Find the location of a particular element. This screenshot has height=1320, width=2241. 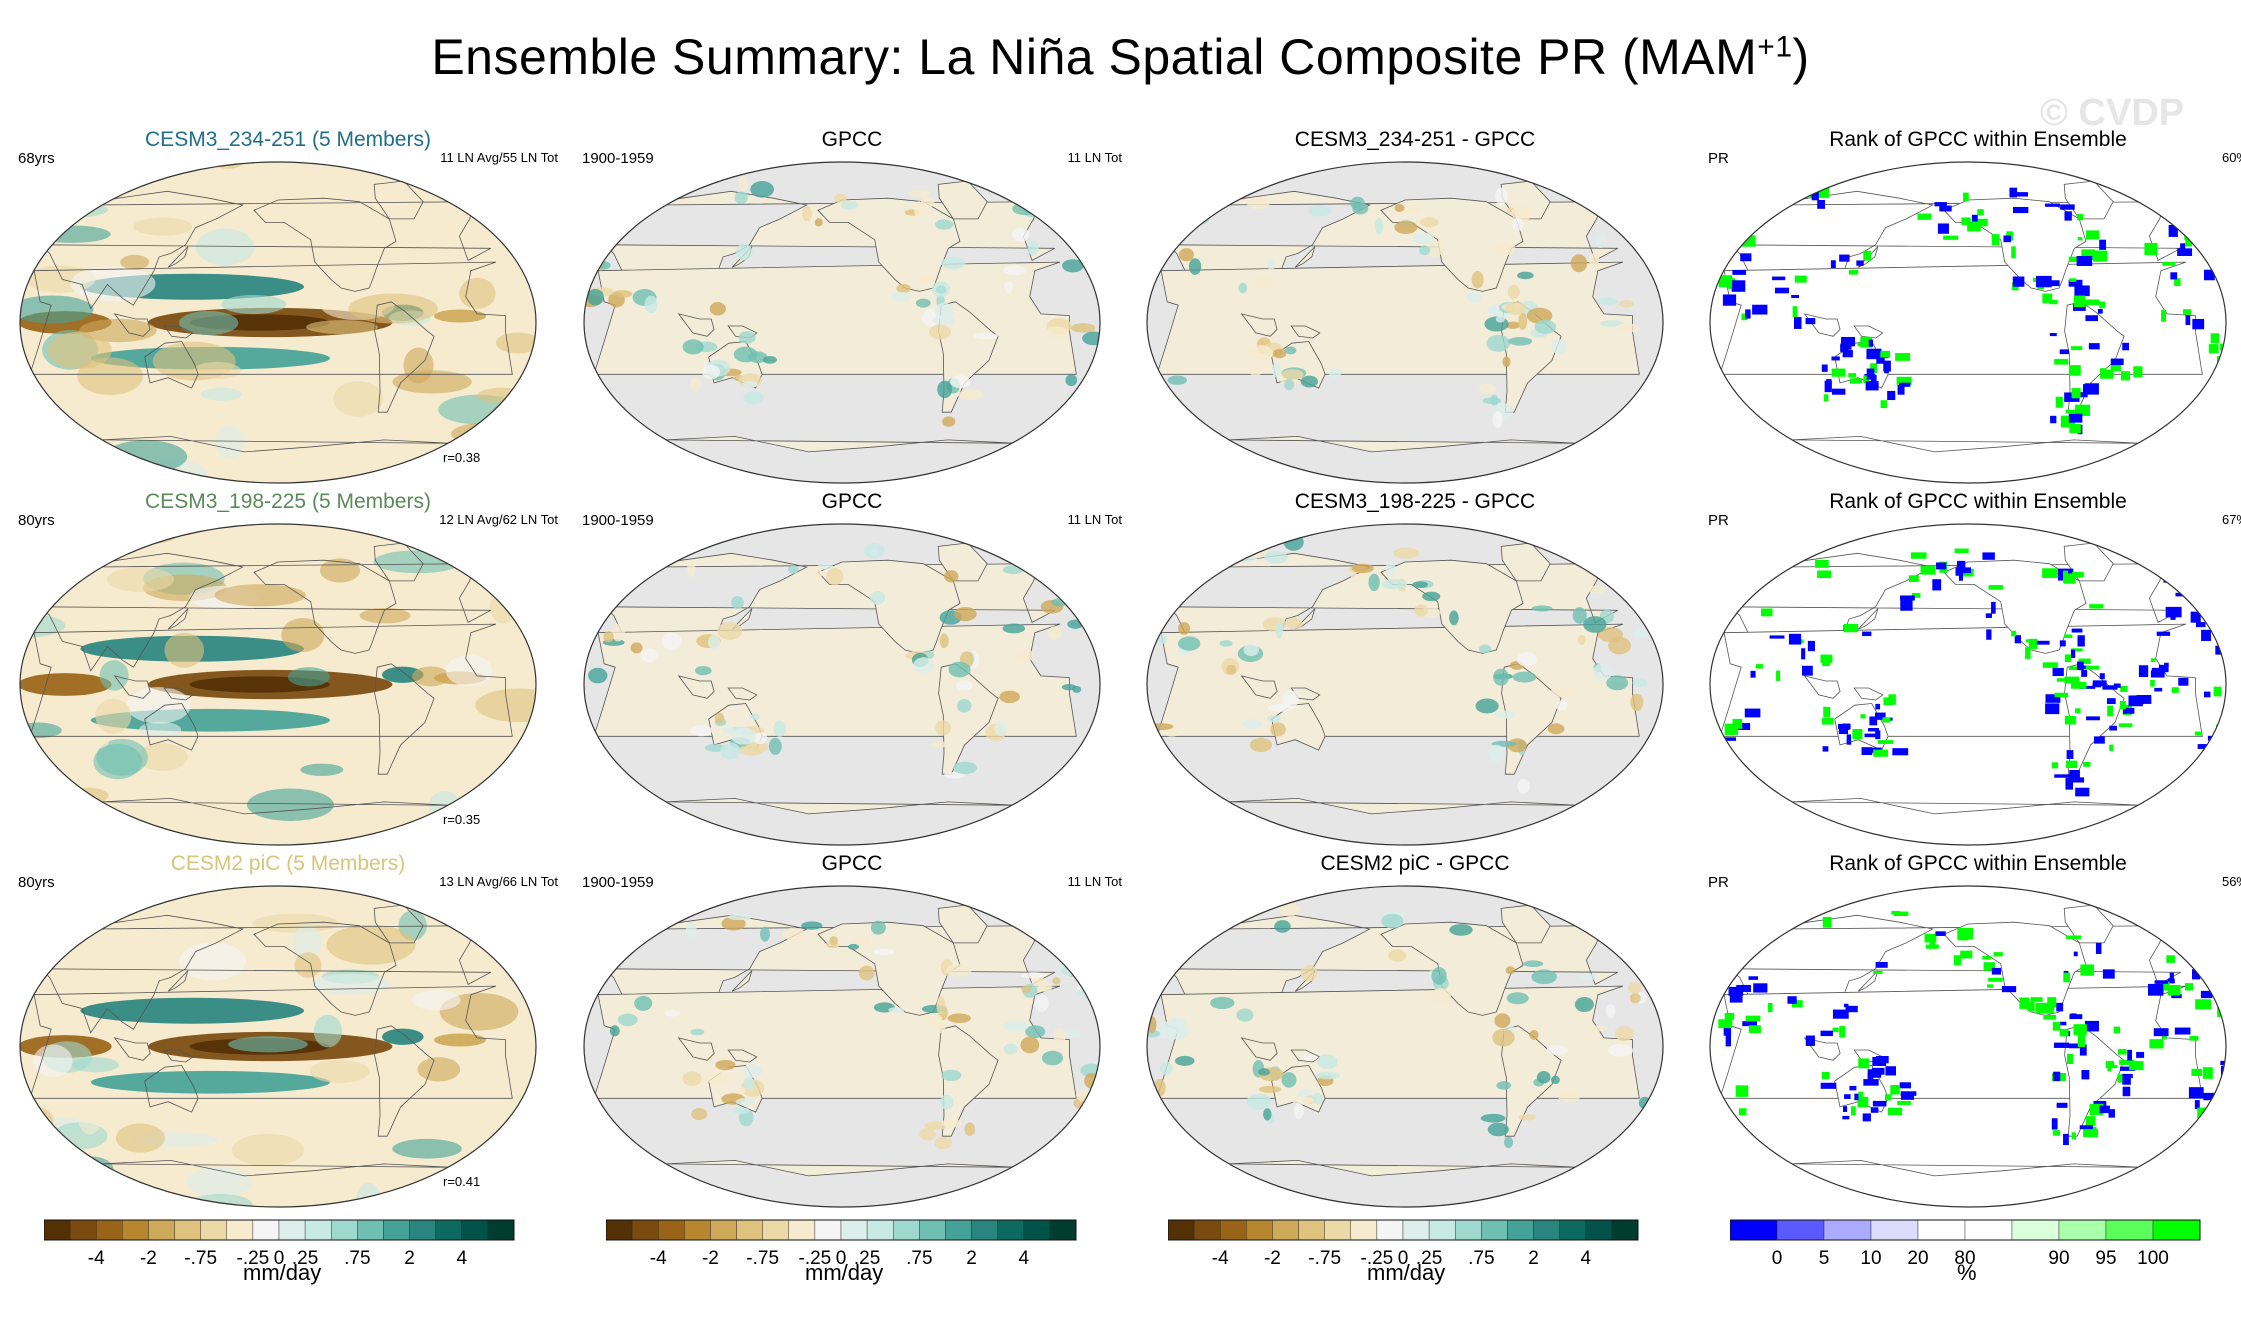

colorbar: -4 -2 -.75 -.25 0 .25 .75 2 4 is located at coordinates (841, 1244).